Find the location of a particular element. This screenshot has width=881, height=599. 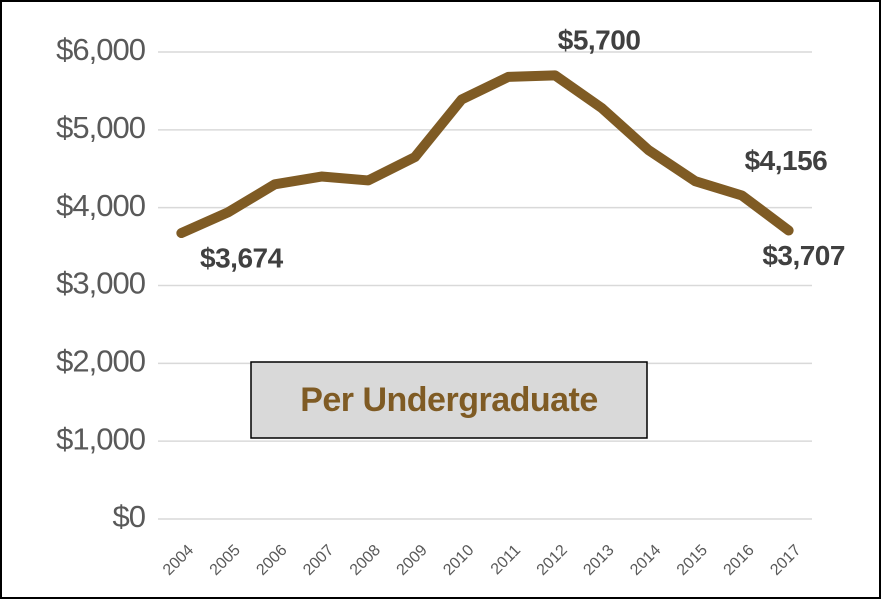

y-tick-label: $4,000 is located at coordinates (101, 205).